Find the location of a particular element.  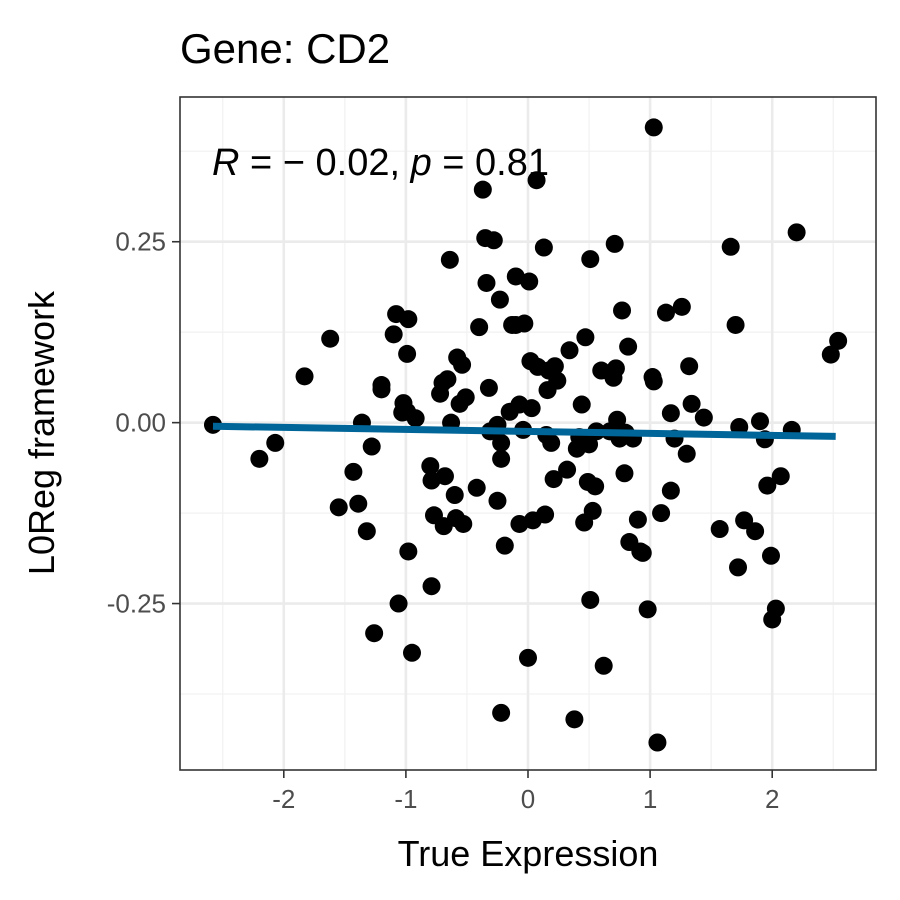

x-axis-ticks: -2 -1 0 1 2 is located at coordinates (525, 792).